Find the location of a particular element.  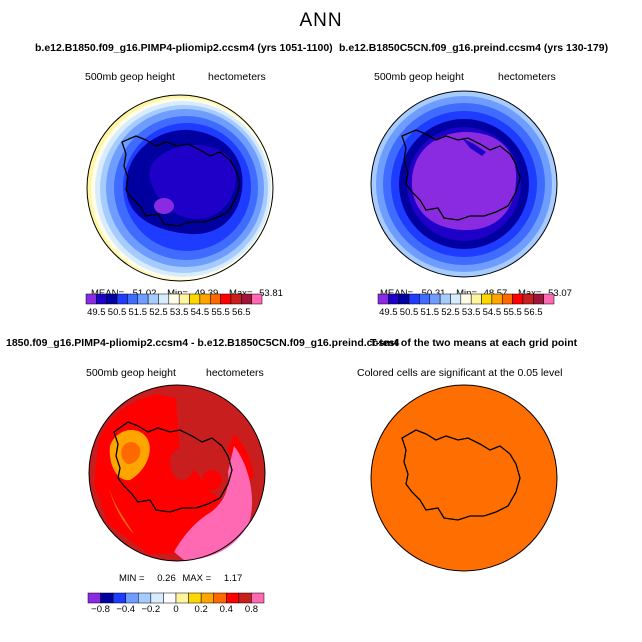

panel-2-stats: MEAN= 50.31 Min= 48.57 Max= 53.07 is located at coordinates (476, 293).